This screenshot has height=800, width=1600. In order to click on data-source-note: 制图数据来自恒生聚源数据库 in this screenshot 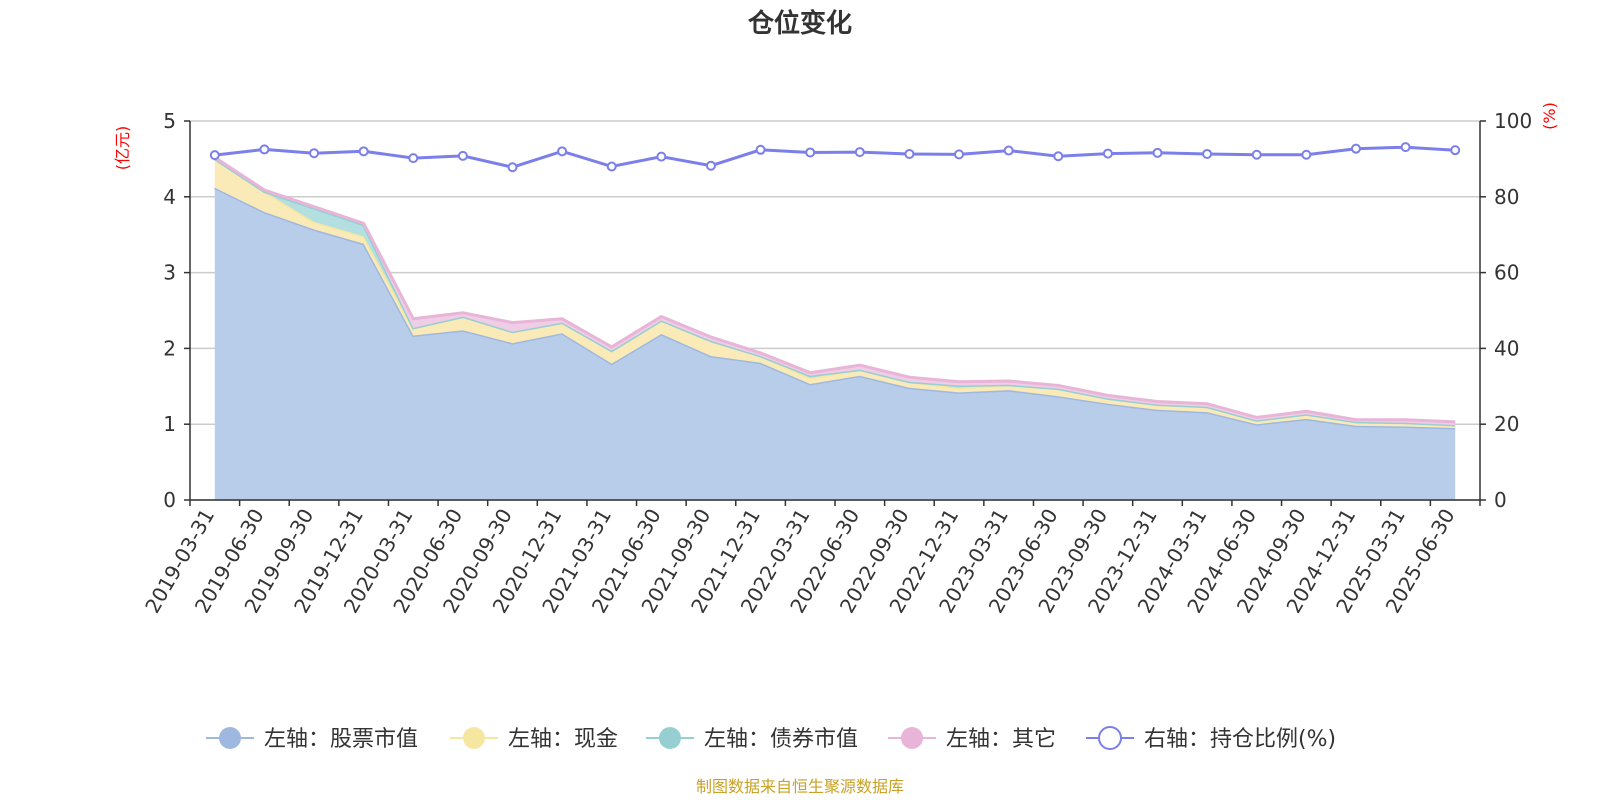, I will do `click(800, 786)`.